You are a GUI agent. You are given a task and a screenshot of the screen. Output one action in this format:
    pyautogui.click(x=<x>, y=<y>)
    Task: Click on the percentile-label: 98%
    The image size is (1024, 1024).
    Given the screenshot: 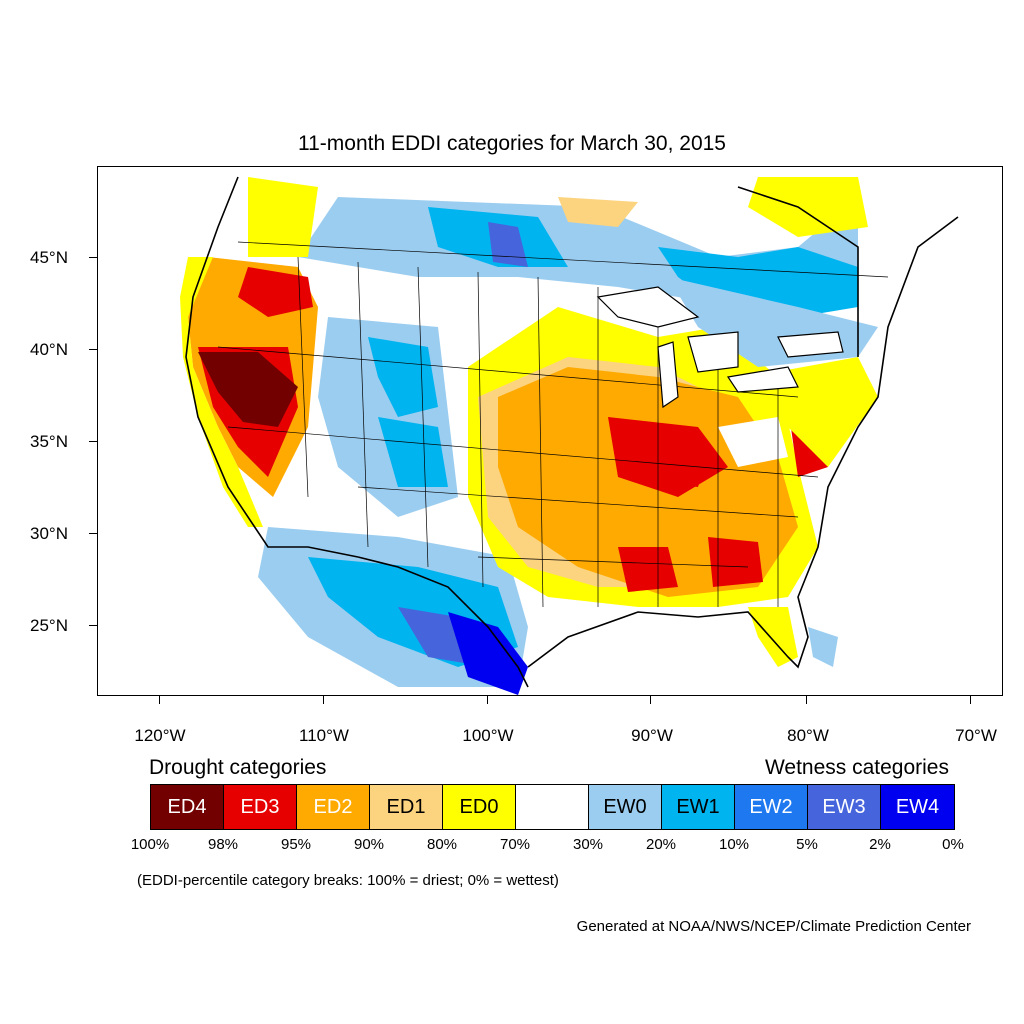 What is the action you would take?
    pyautogui.click(x=223, y=844)
    